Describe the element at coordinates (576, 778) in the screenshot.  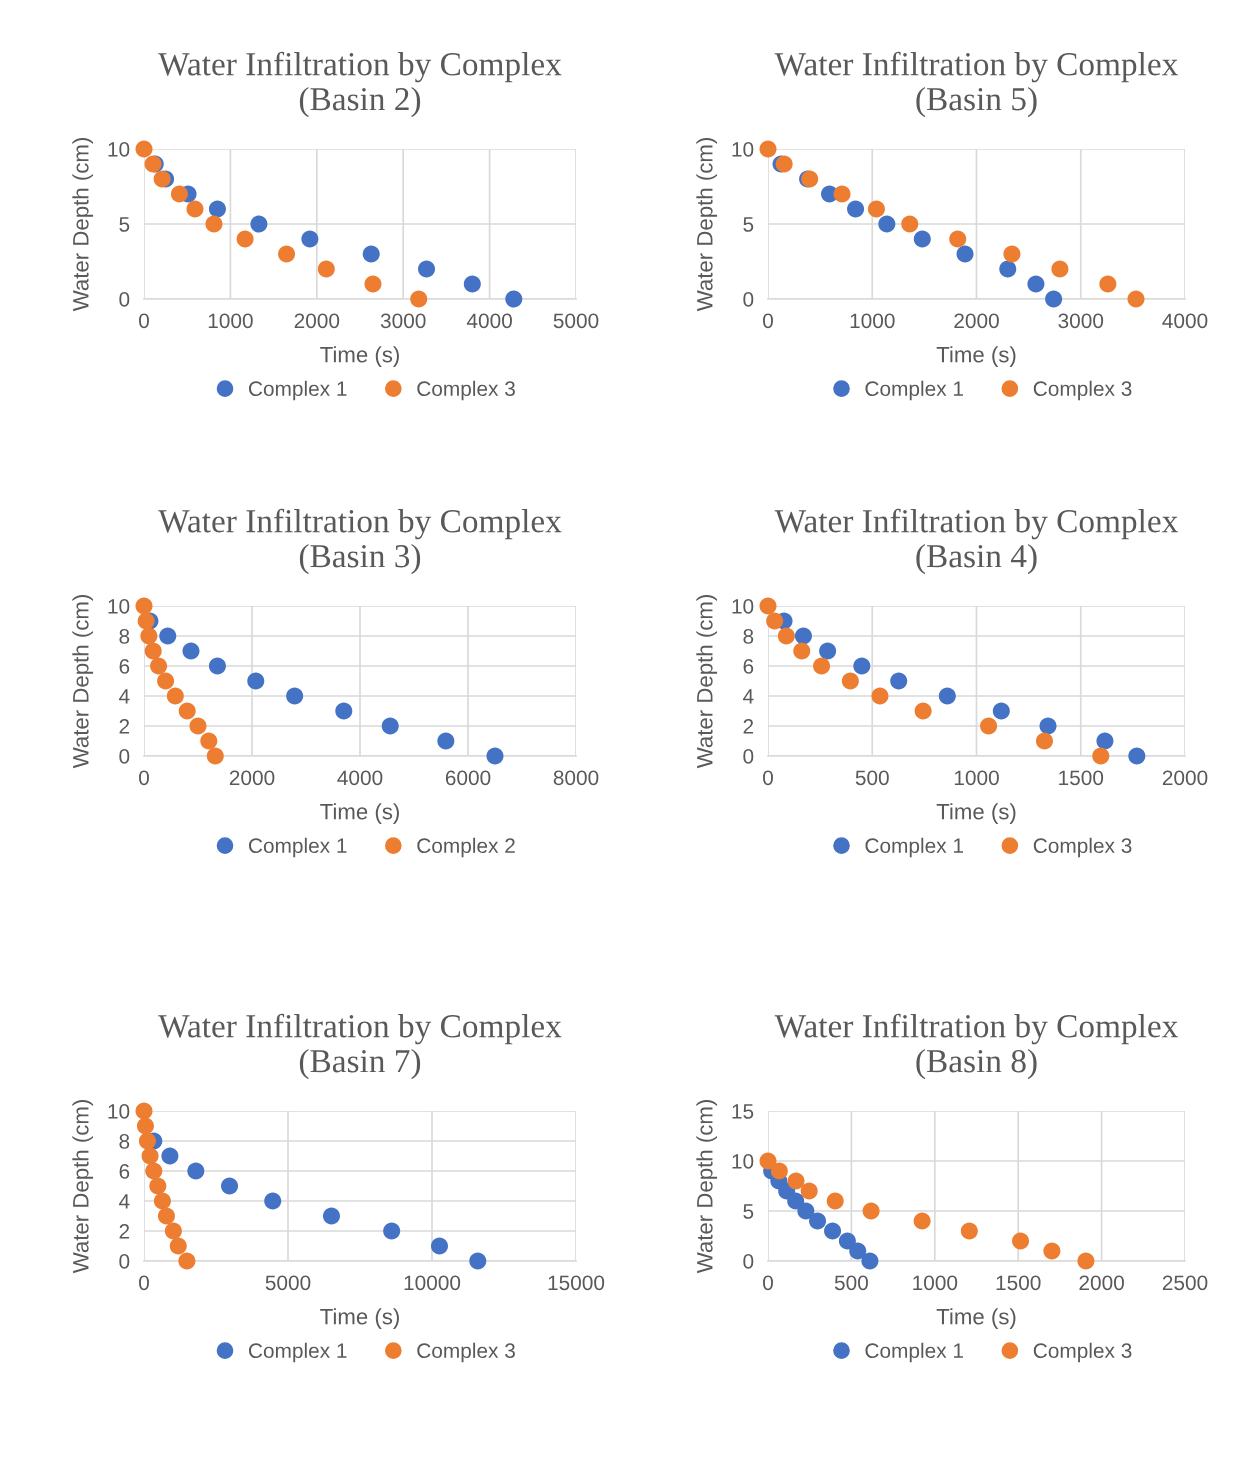
I see `x-tick-label: 8000` at that location.